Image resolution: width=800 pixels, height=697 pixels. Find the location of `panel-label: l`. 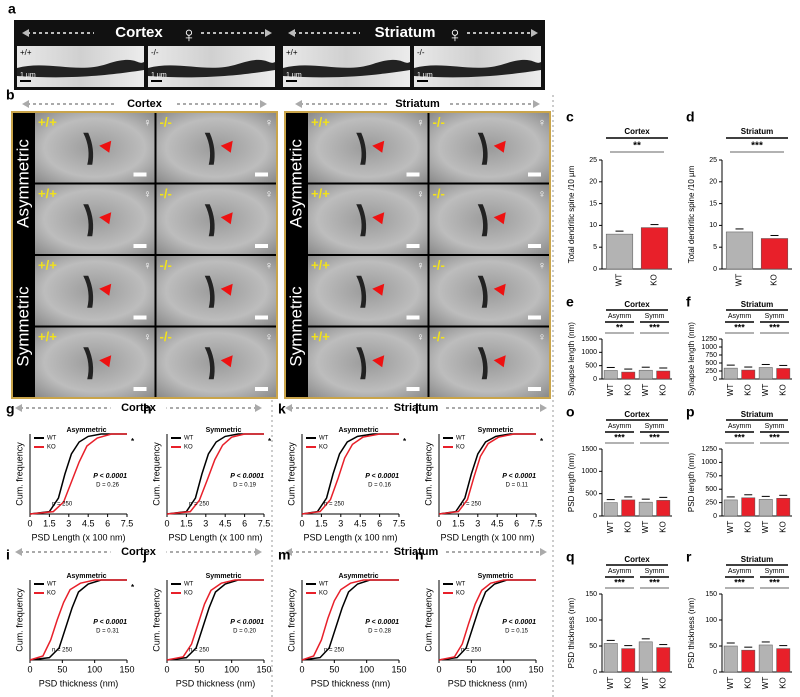

panel-label: l is located at coordinates (417, 409).